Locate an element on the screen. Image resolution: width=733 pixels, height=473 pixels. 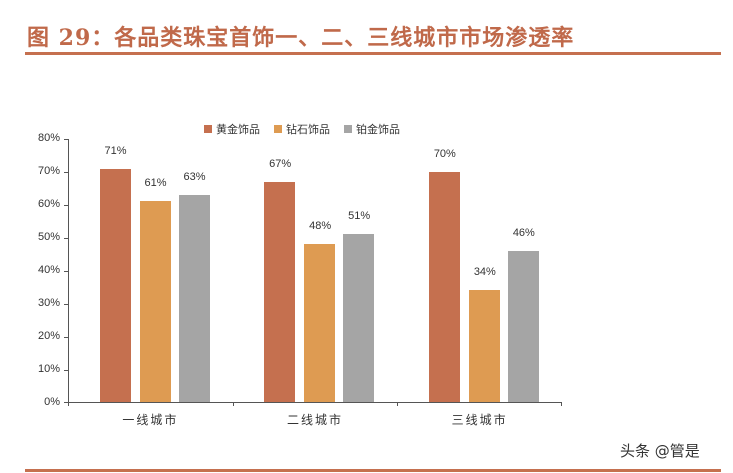
bar-value-label: 48% is located at coordinates (320, 226).